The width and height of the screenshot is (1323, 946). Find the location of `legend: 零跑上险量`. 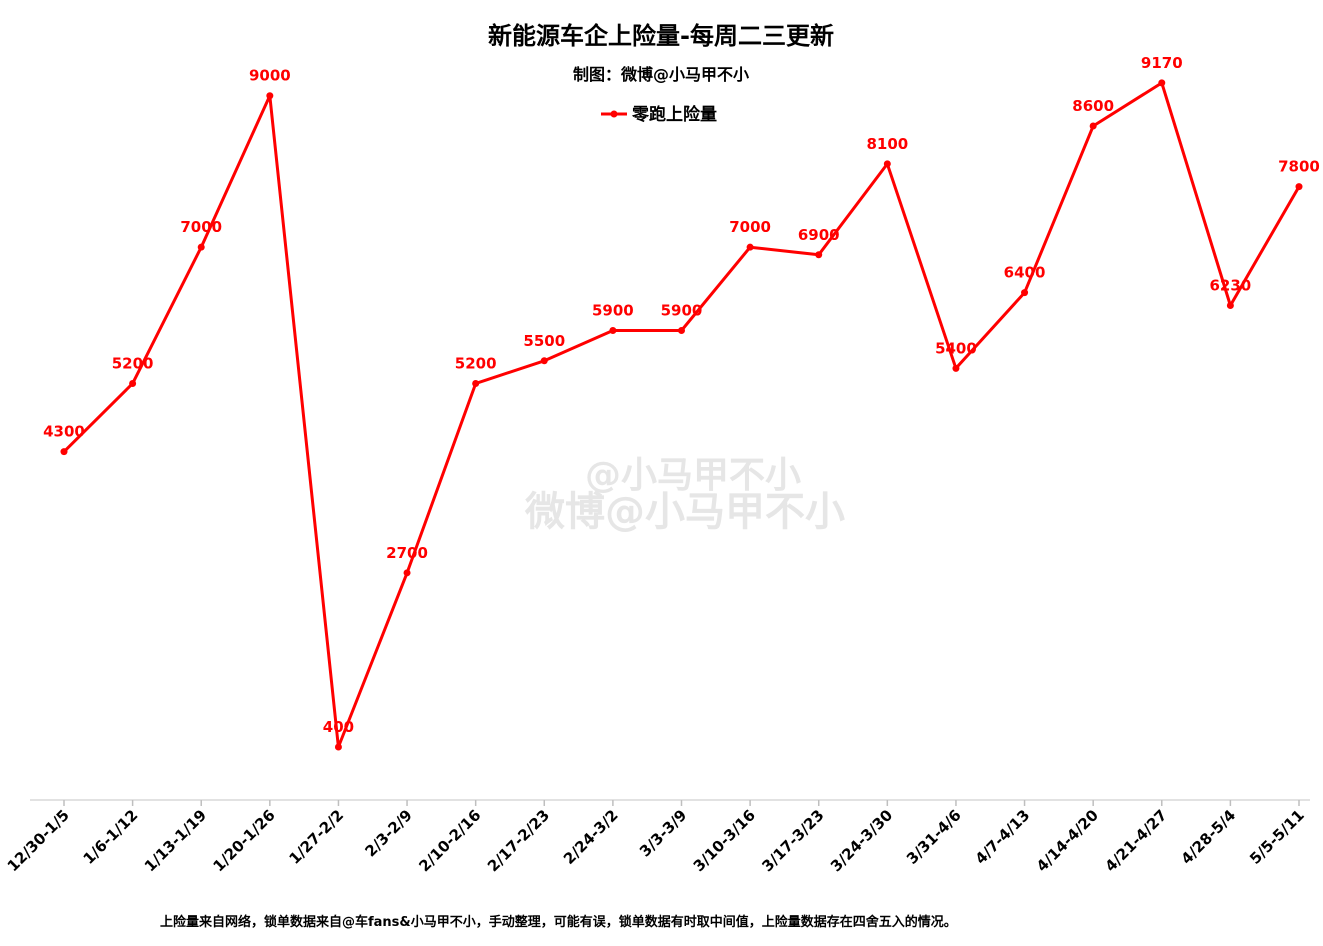

legend: 零跑上险量 is located at coordinates (659, 114).